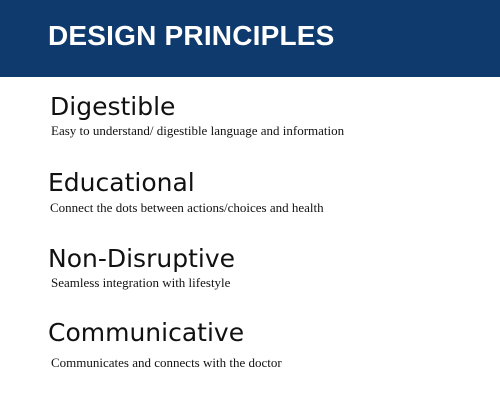 This screenshot has width=500, height=400. What do you see at coordinates (141, 282) in the screenshot?
I see `principle-description-non-disruptive: Seamless integration with lifestyle` at bounding box center [141, 282].